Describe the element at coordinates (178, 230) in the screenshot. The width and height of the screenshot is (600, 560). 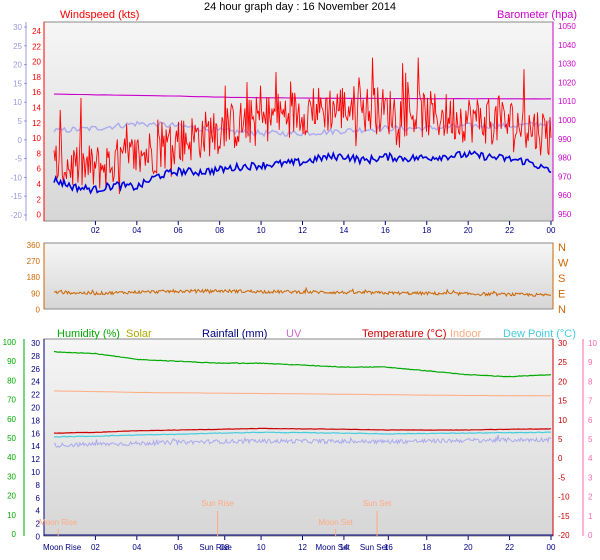
I see `wind-x-tick-label: 06` at that location.